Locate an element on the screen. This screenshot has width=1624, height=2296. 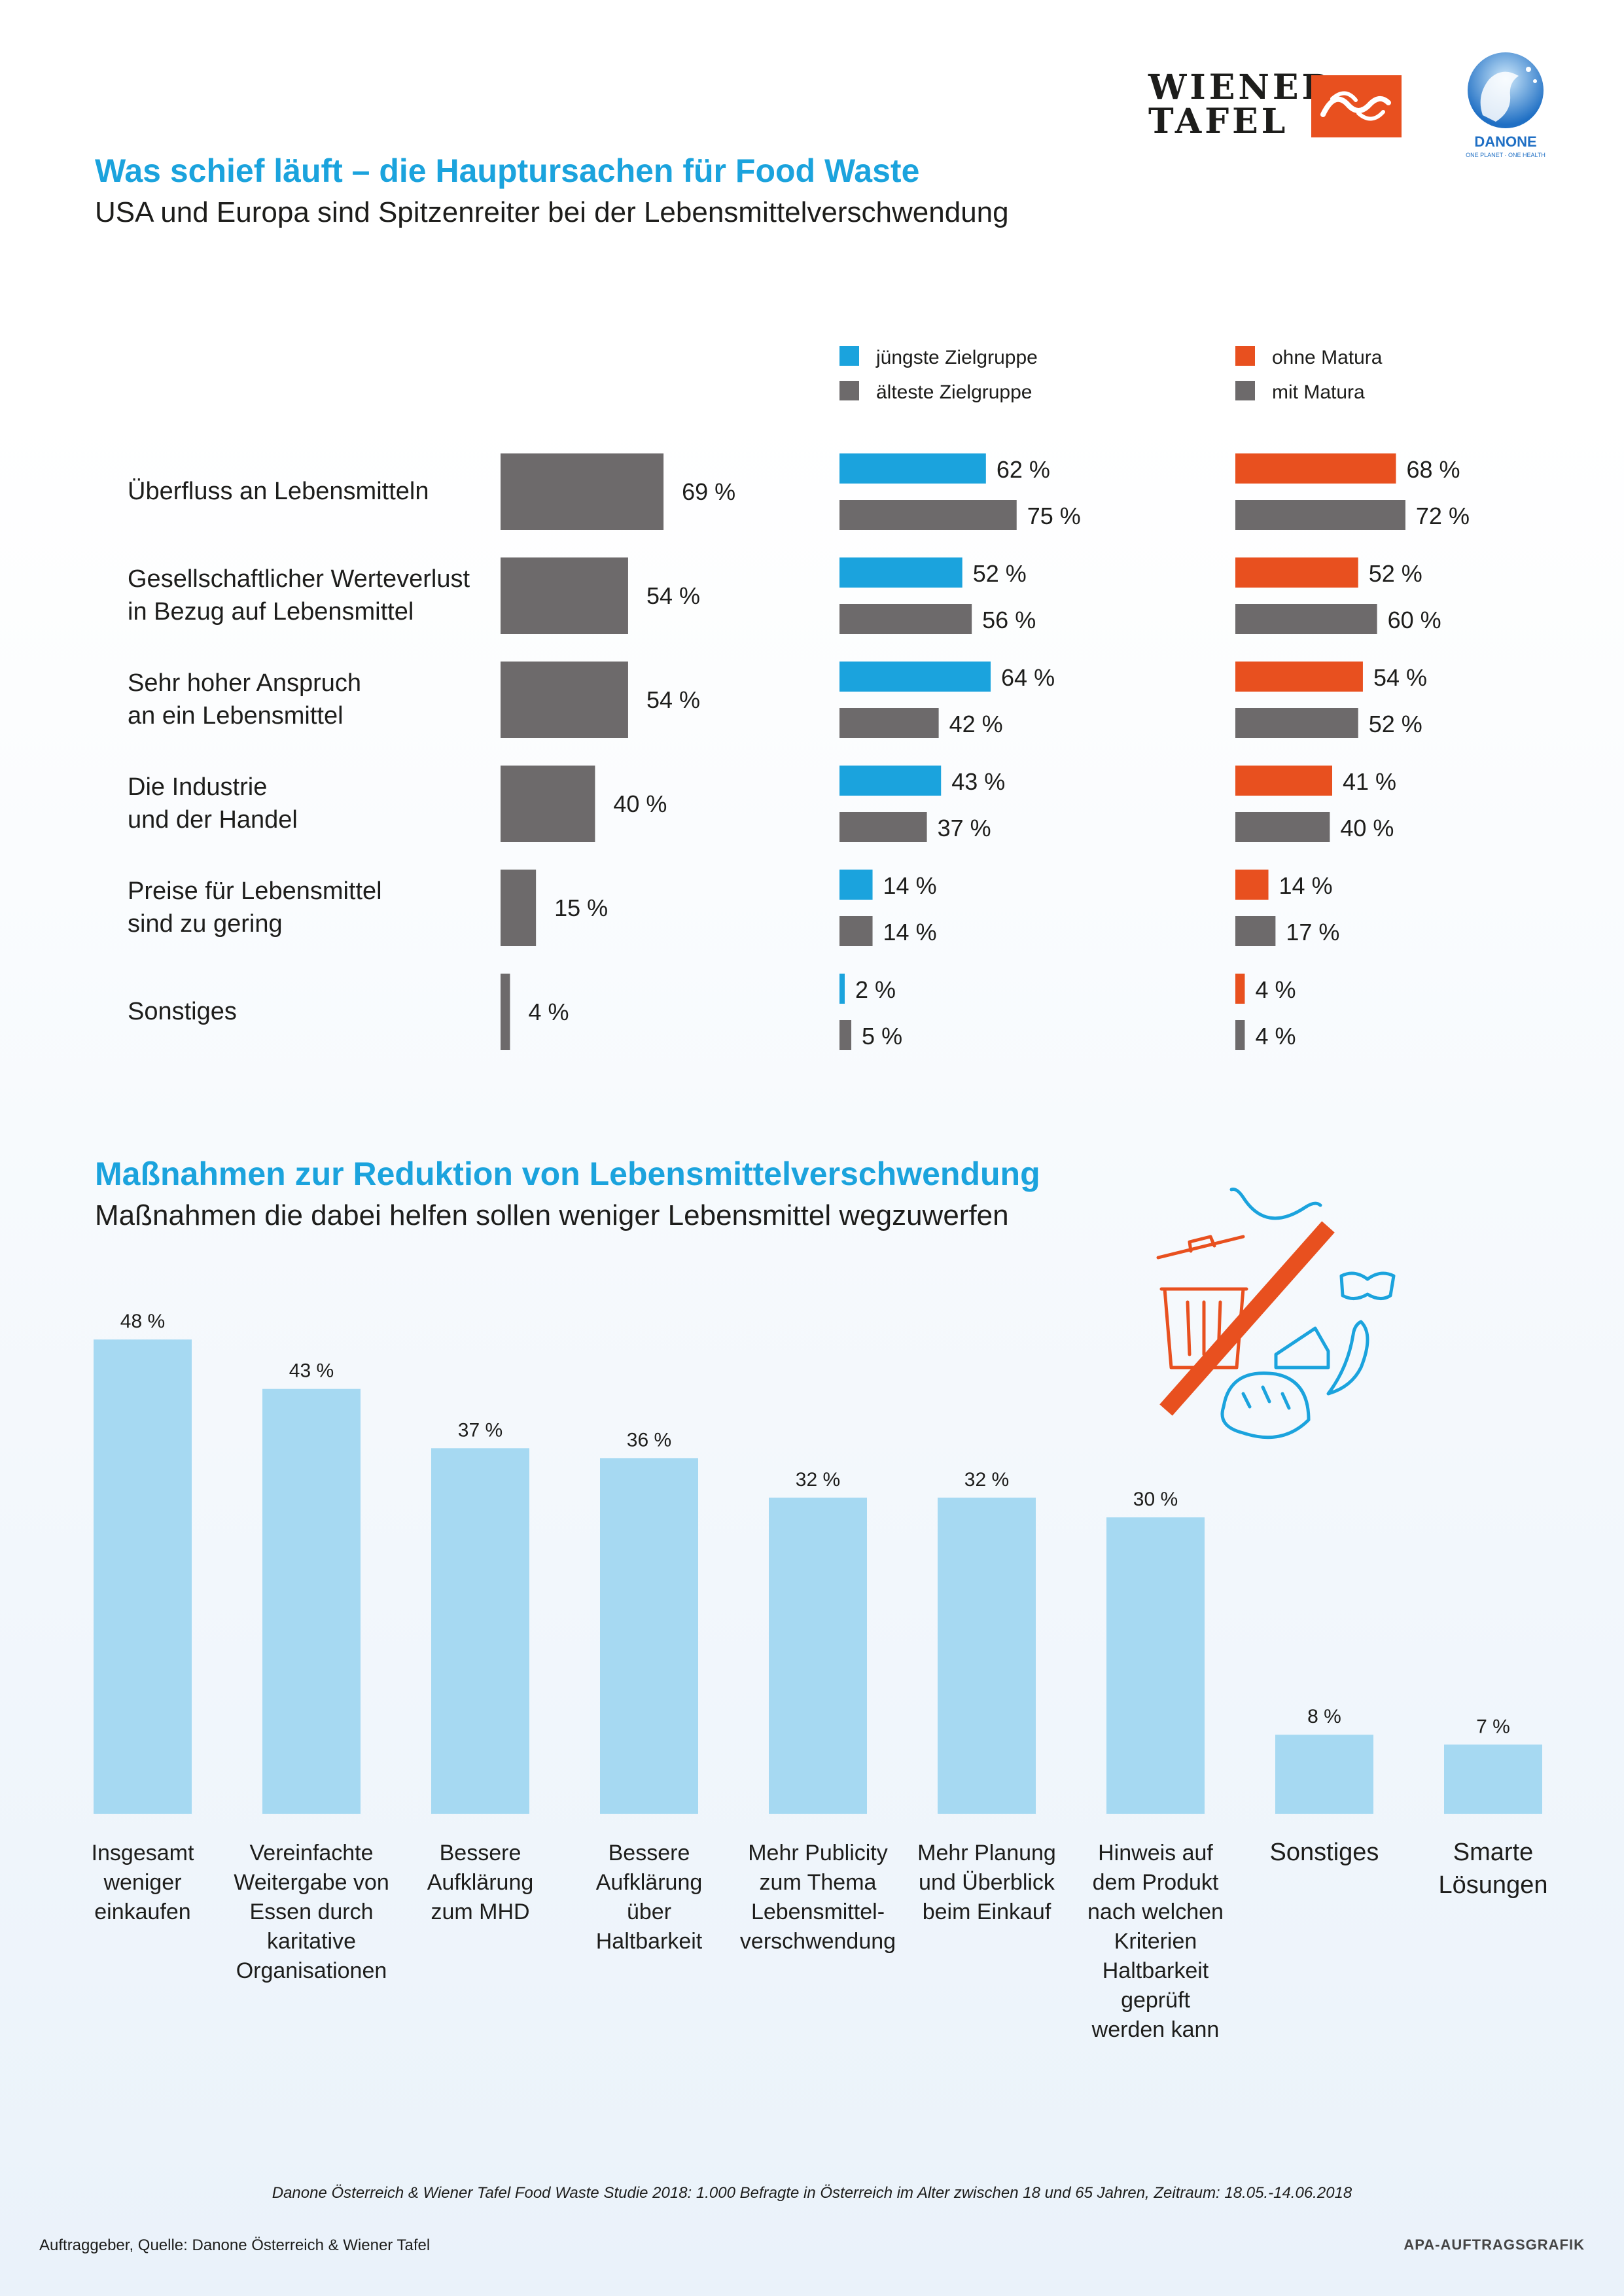
category-label: Essen durch is located at coordinates (312, 1911).